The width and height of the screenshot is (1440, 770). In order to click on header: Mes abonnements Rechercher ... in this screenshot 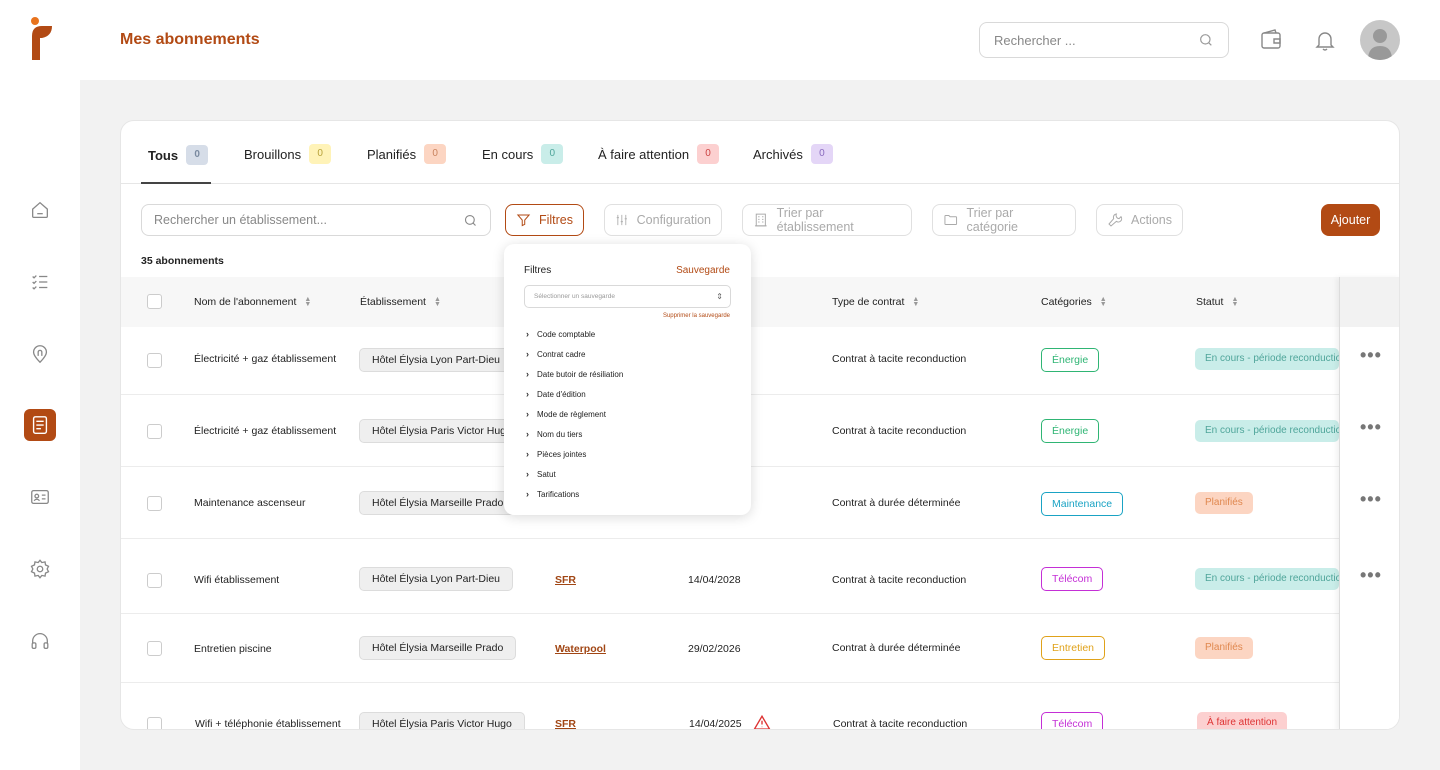, I will do `click(760, 40)`.